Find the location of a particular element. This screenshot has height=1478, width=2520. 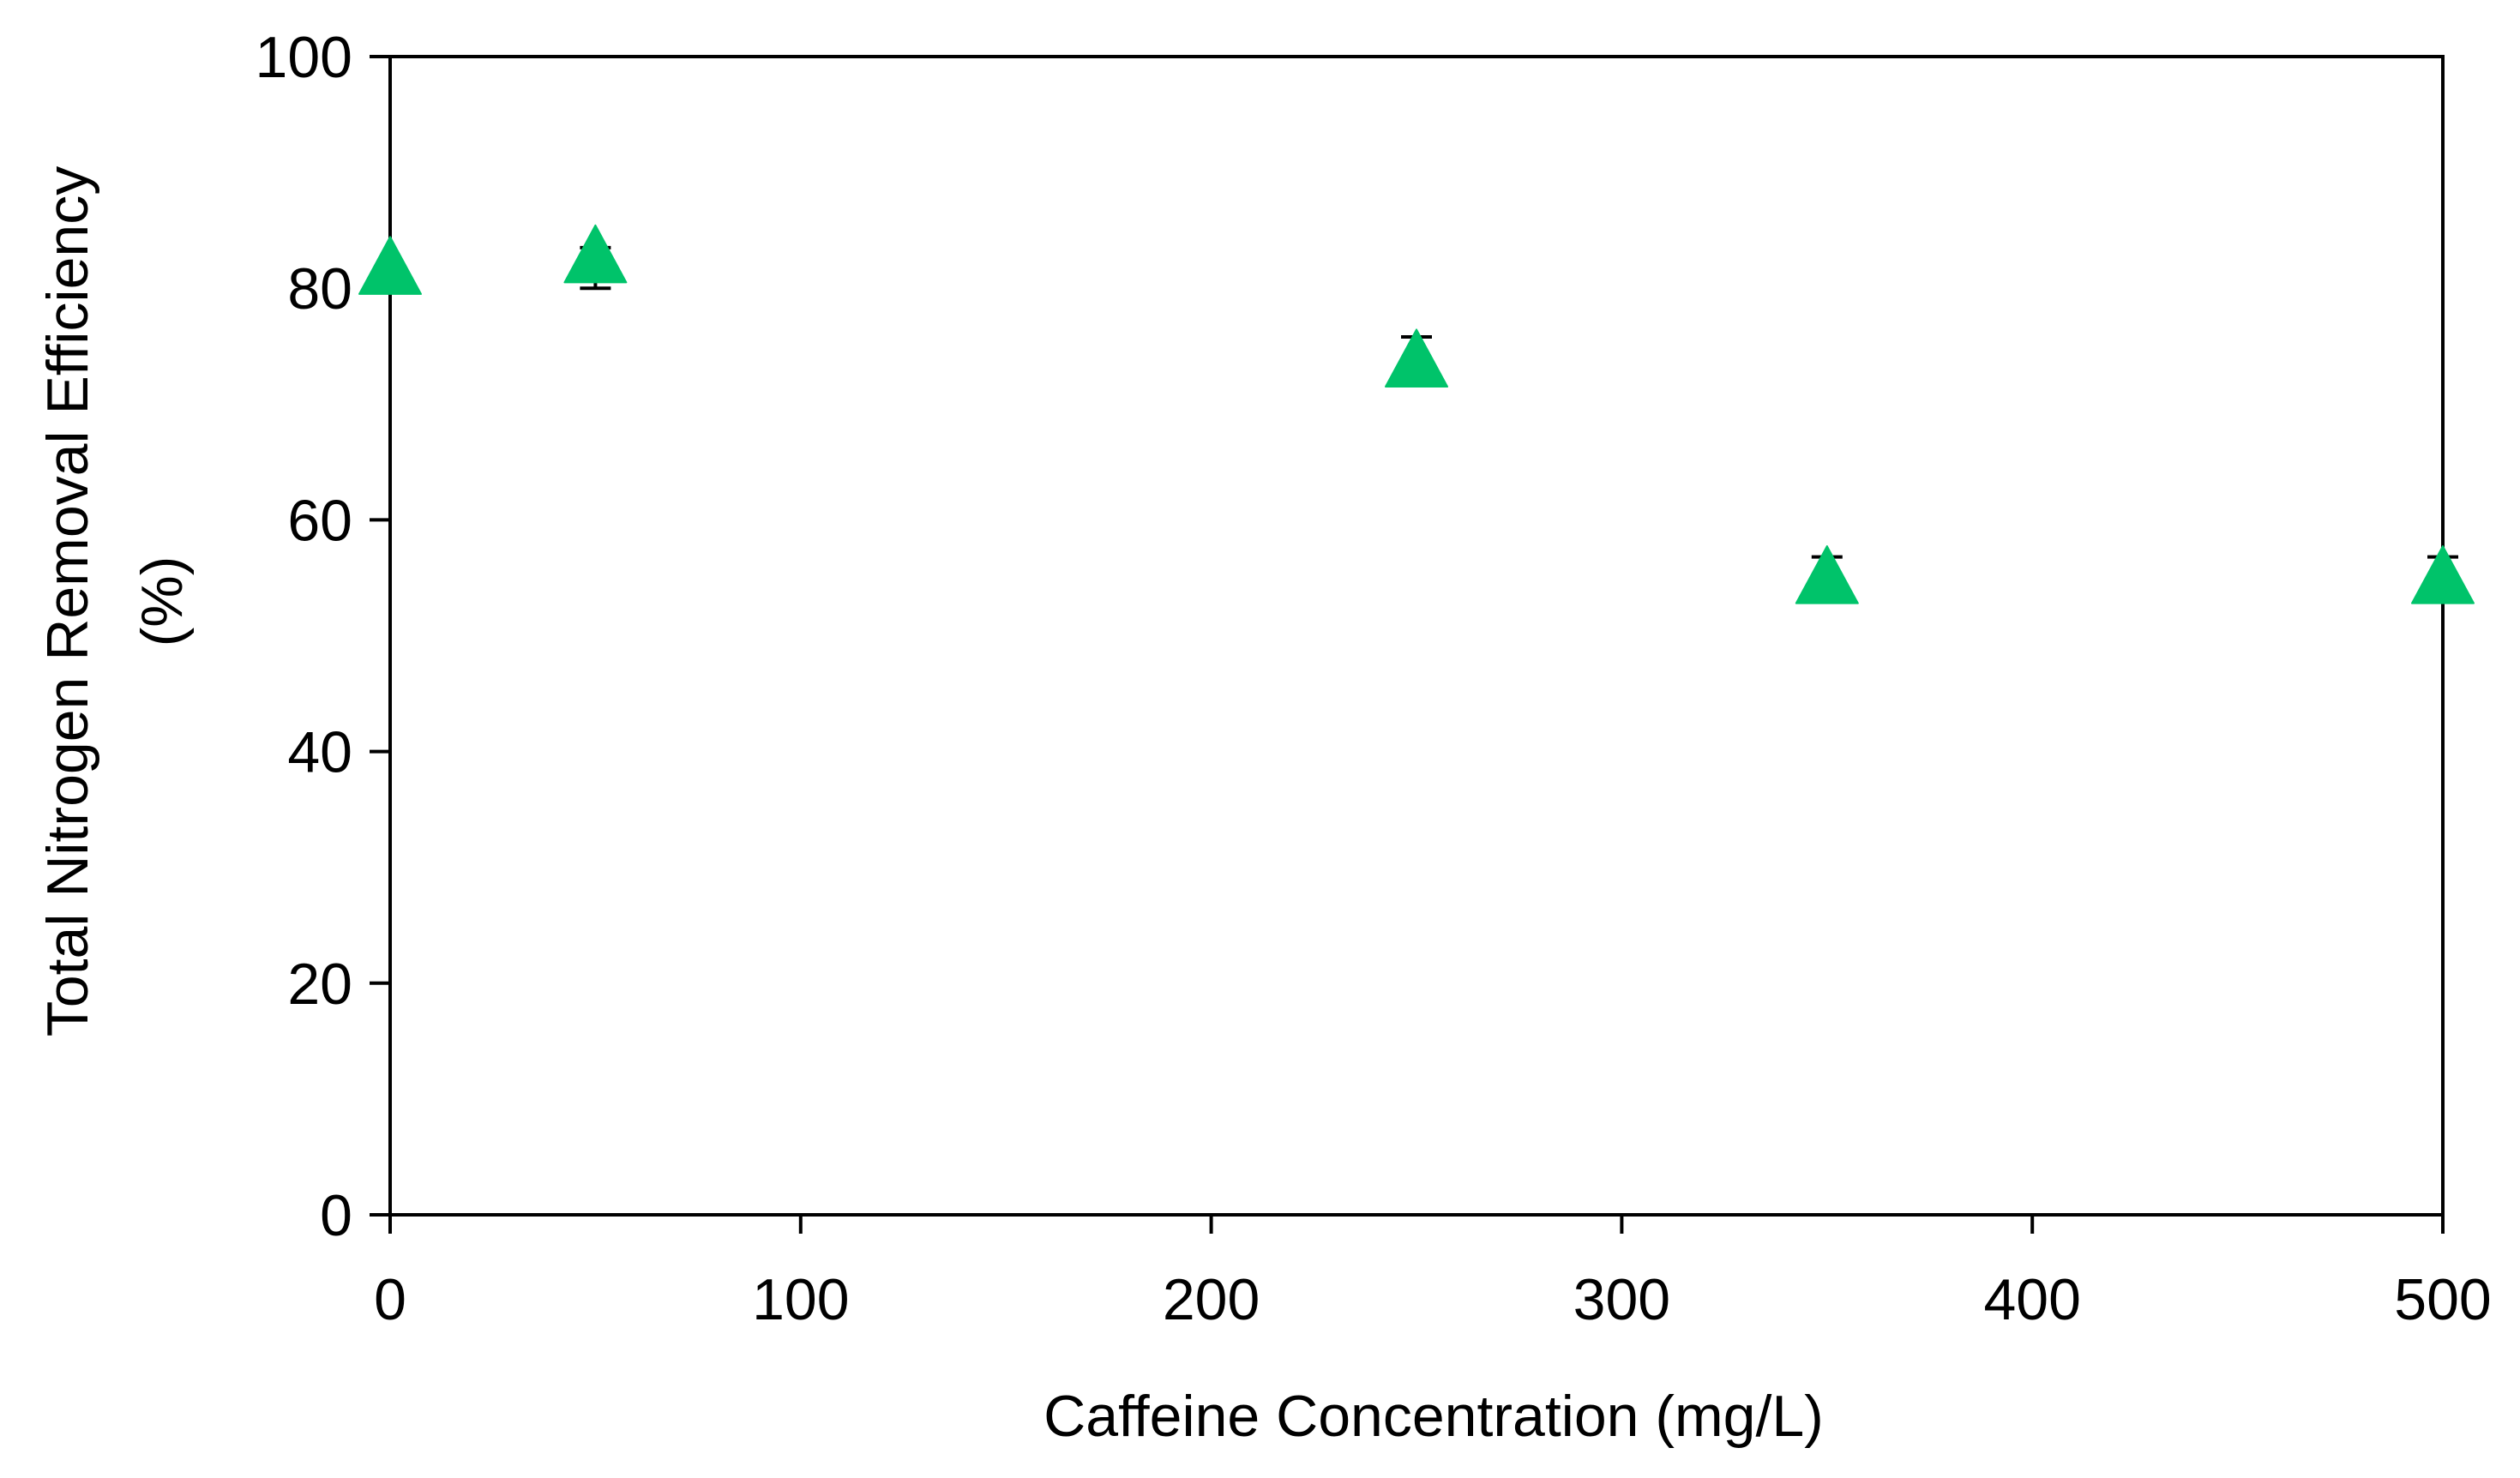

y-tick-label: 100 is located at coordinates (304, 57).